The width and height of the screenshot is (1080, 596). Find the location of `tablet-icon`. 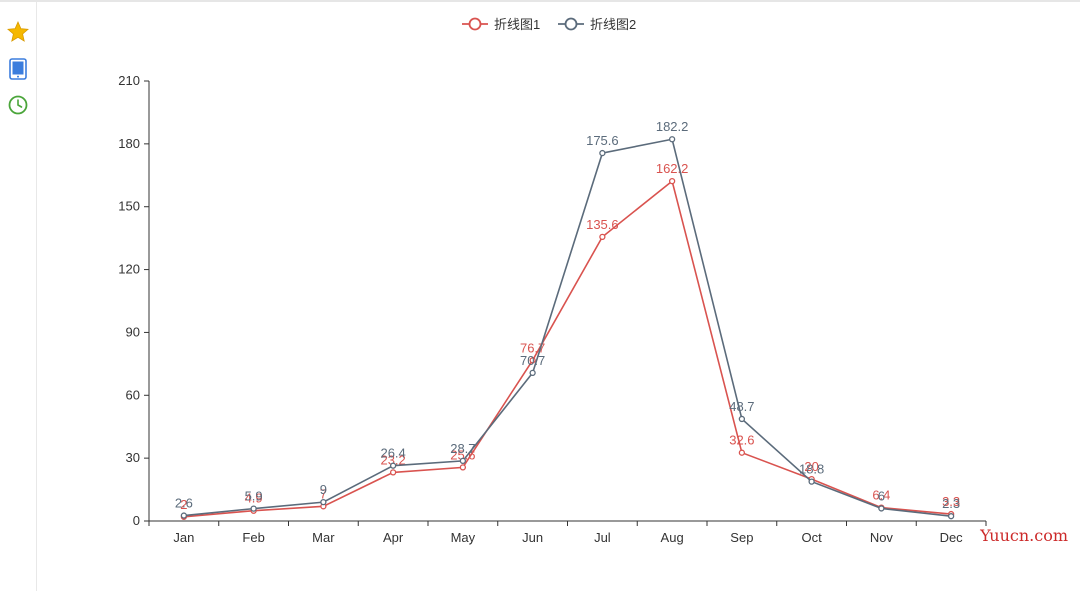

tablet-icon is located at coordinates (18, 69).